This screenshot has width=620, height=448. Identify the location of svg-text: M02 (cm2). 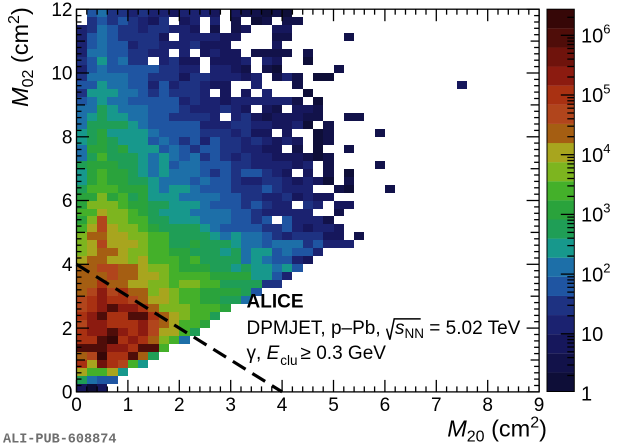
(21, 57).